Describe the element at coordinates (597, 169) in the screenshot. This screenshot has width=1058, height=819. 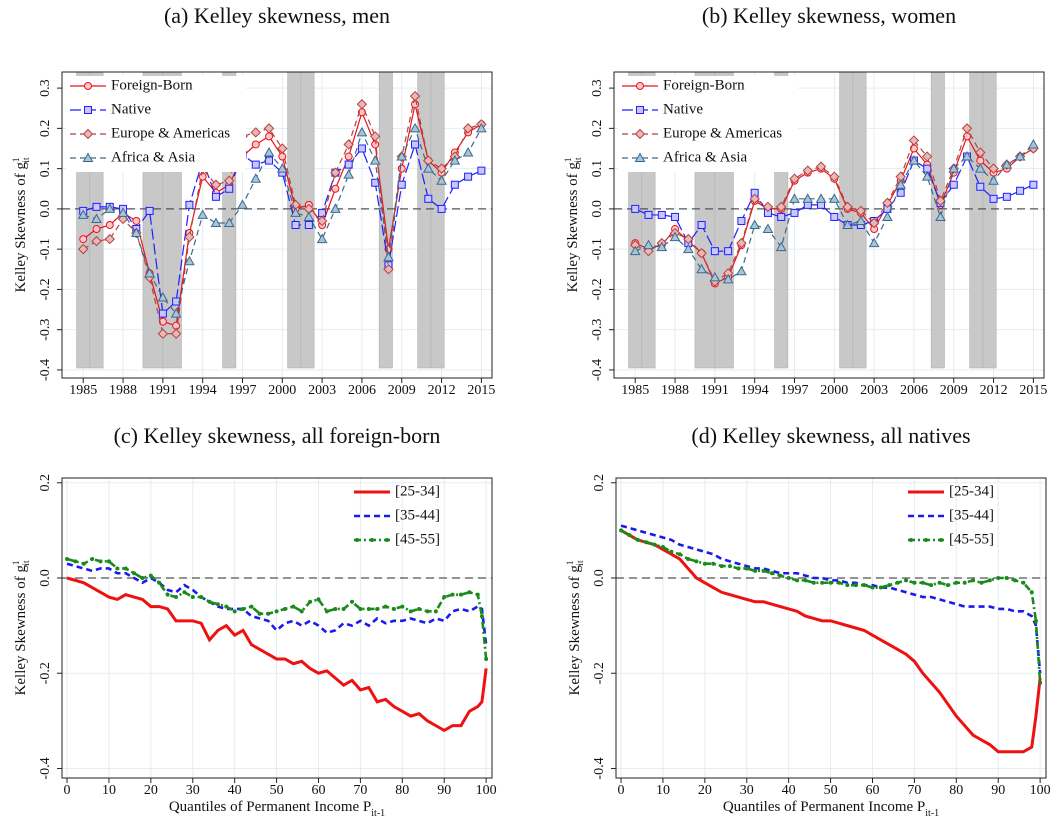
I see `y-tick-label: 0.1` at that location.